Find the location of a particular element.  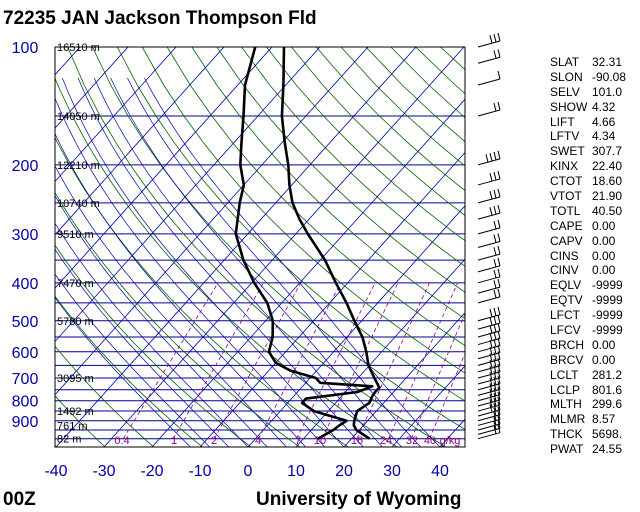

index-key: VTOT is located at coordinates (566, 196).